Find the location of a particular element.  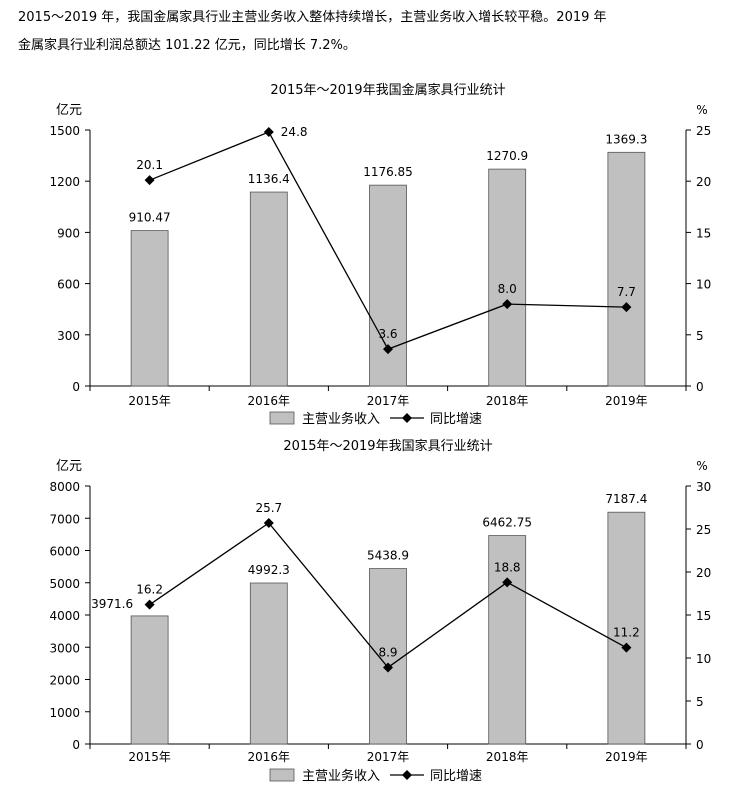

bar-data-label: 5438.9 is located at coordinates (388, 556).